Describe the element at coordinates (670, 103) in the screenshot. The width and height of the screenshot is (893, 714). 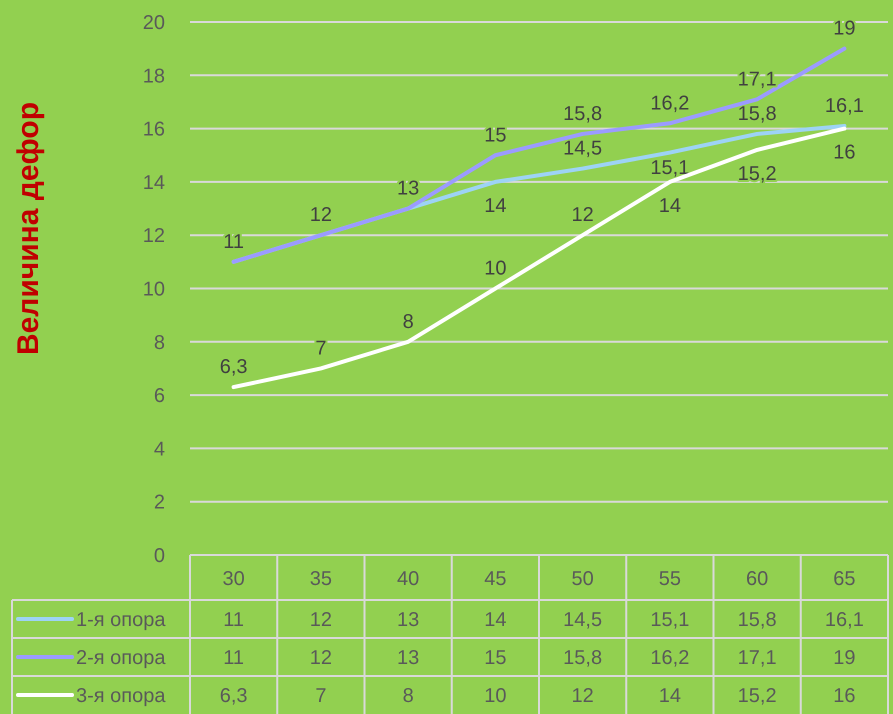
I see `text: 16,2` at that location.